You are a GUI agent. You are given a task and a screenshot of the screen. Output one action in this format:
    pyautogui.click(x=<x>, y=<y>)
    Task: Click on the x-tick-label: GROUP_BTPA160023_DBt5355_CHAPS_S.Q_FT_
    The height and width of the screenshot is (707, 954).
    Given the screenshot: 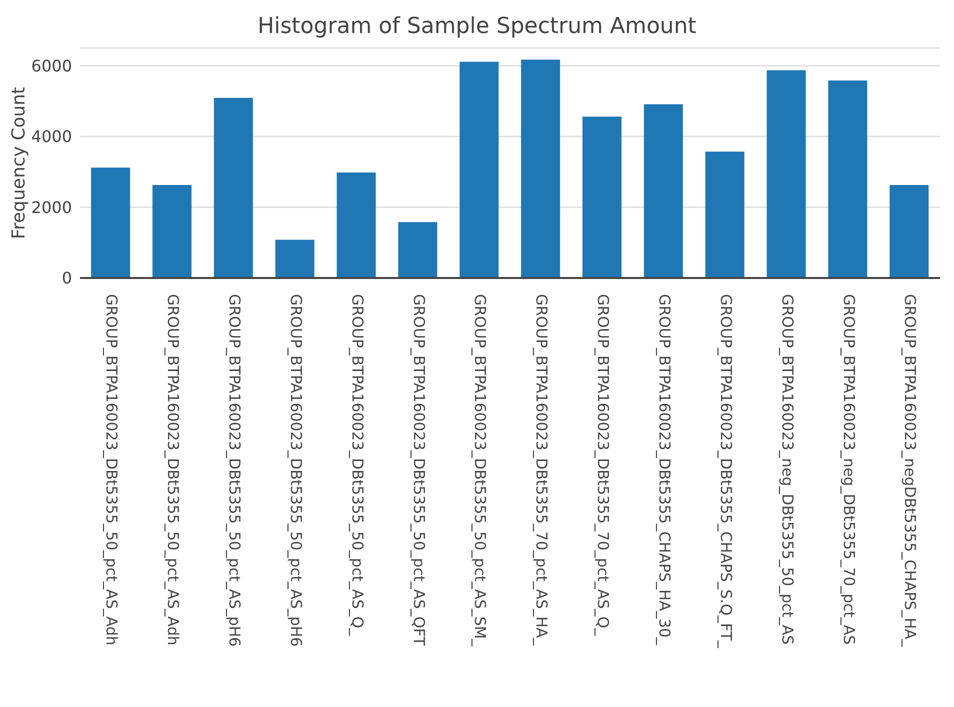 What is the action you would take?
    pyautogui.click(x=725, y=471)
    